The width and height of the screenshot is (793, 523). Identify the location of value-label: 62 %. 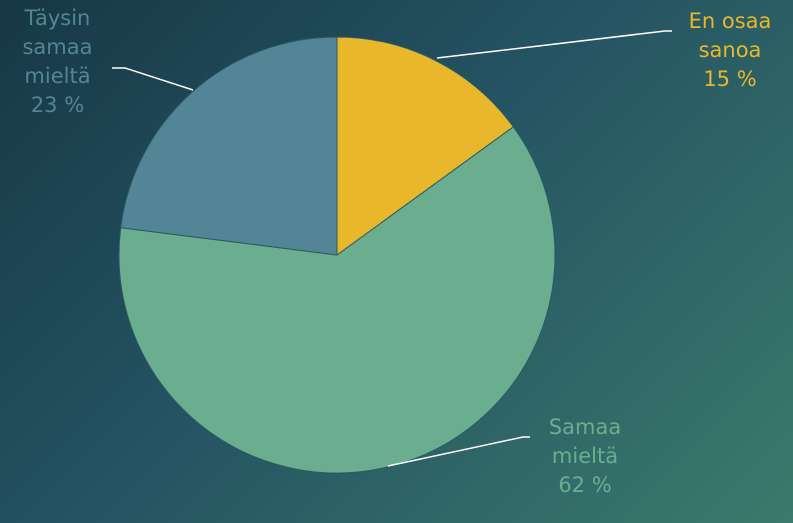
(585, 485).